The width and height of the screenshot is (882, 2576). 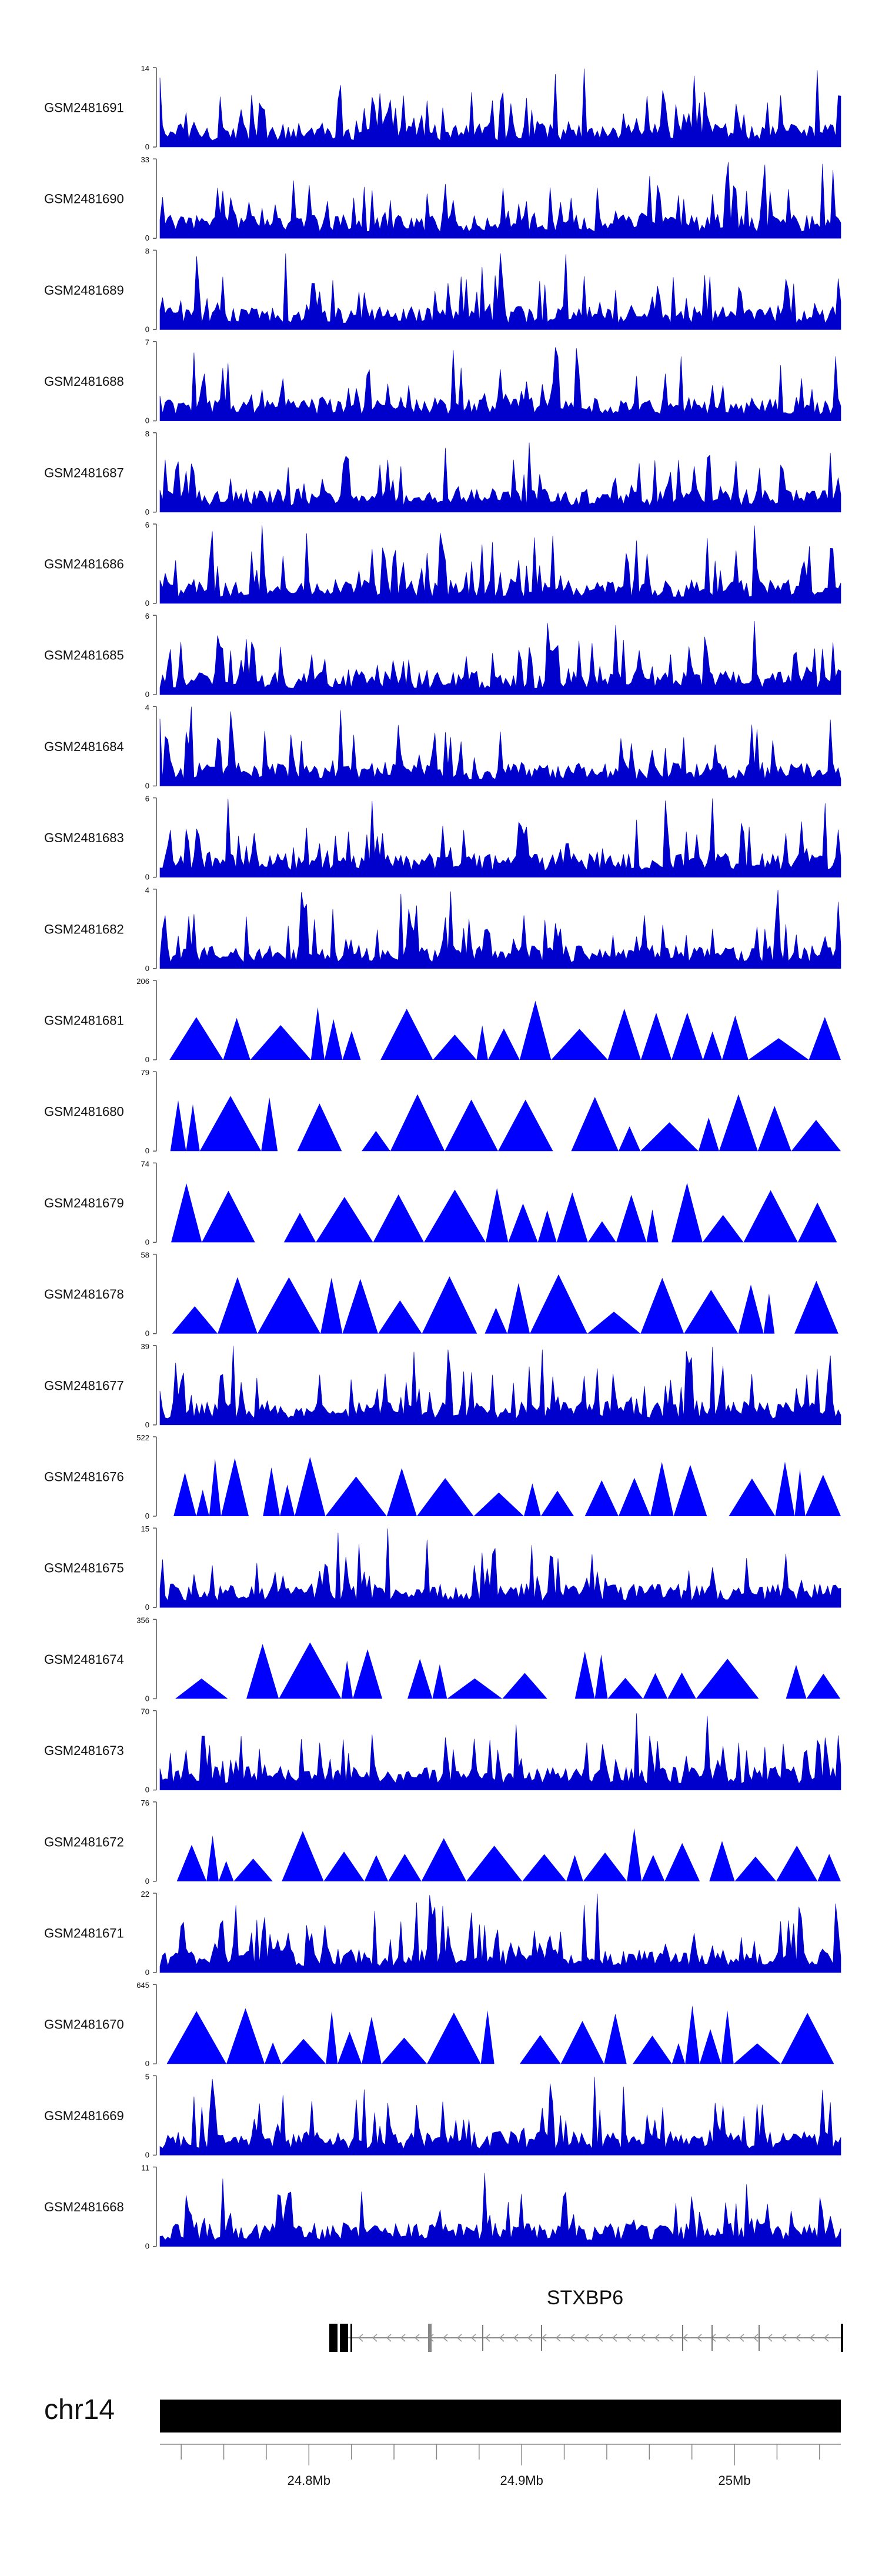 What do you see at coordinates (145, 1163) in the screenshot?
I see `y-max-label: 74` at bounding box center [145, 1163].